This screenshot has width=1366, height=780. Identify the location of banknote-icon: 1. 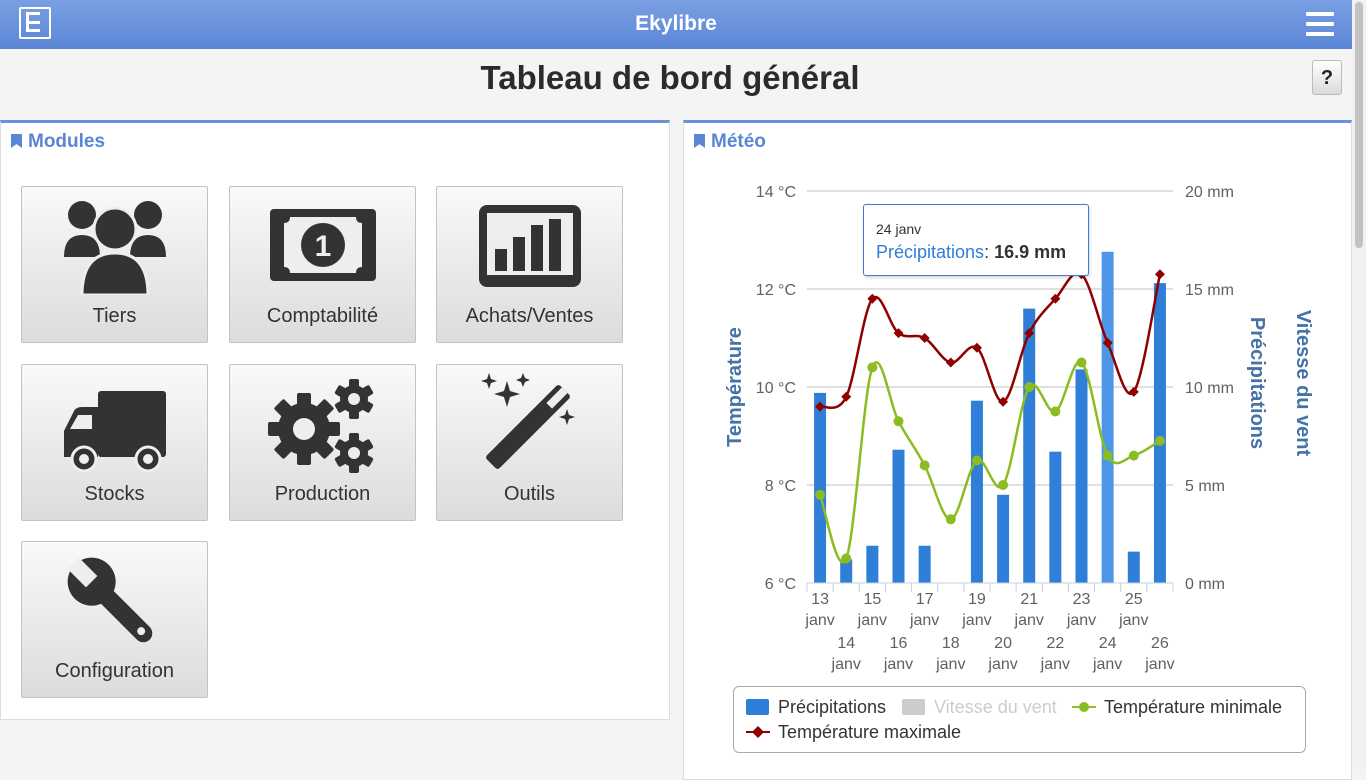
(322, 245).